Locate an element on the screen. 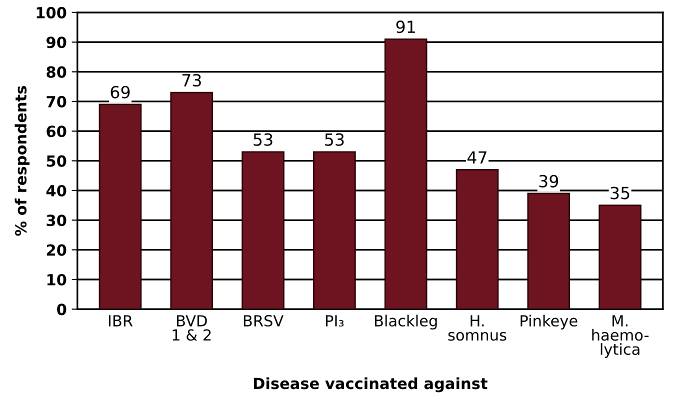 This screenshot has height=415, width=673. y-tick-label: 60 is located at coordinates (56, 132).